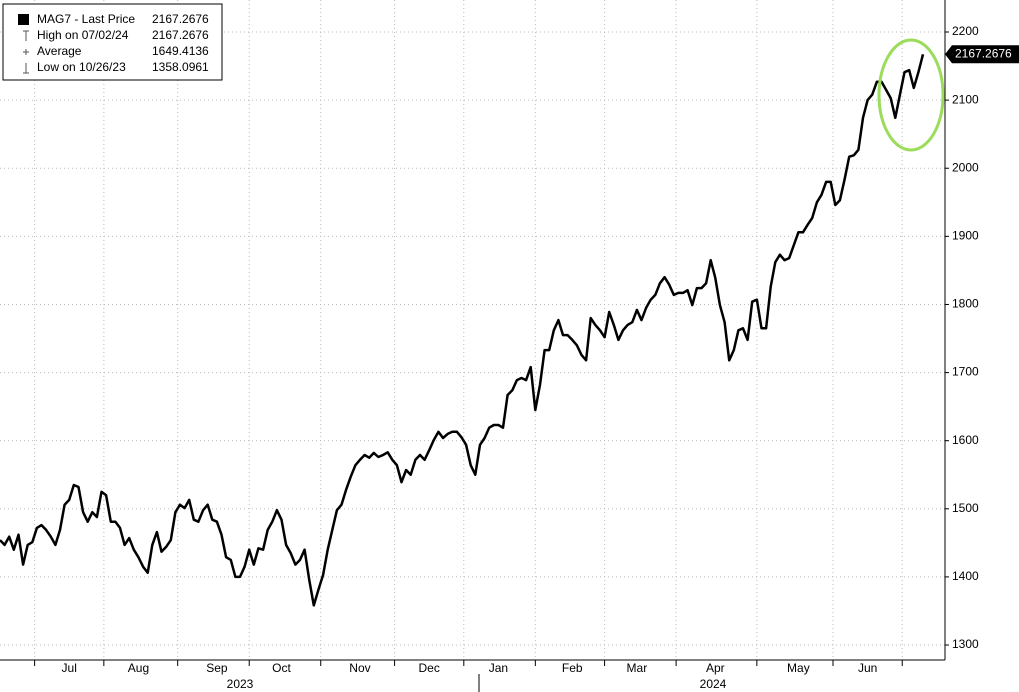 Image resolution: width=1019 pixels, height=692 pixels. Describe the element at coordinates (965, 31) in the screenshot. I see `y-tick-label: 2200` at that location.